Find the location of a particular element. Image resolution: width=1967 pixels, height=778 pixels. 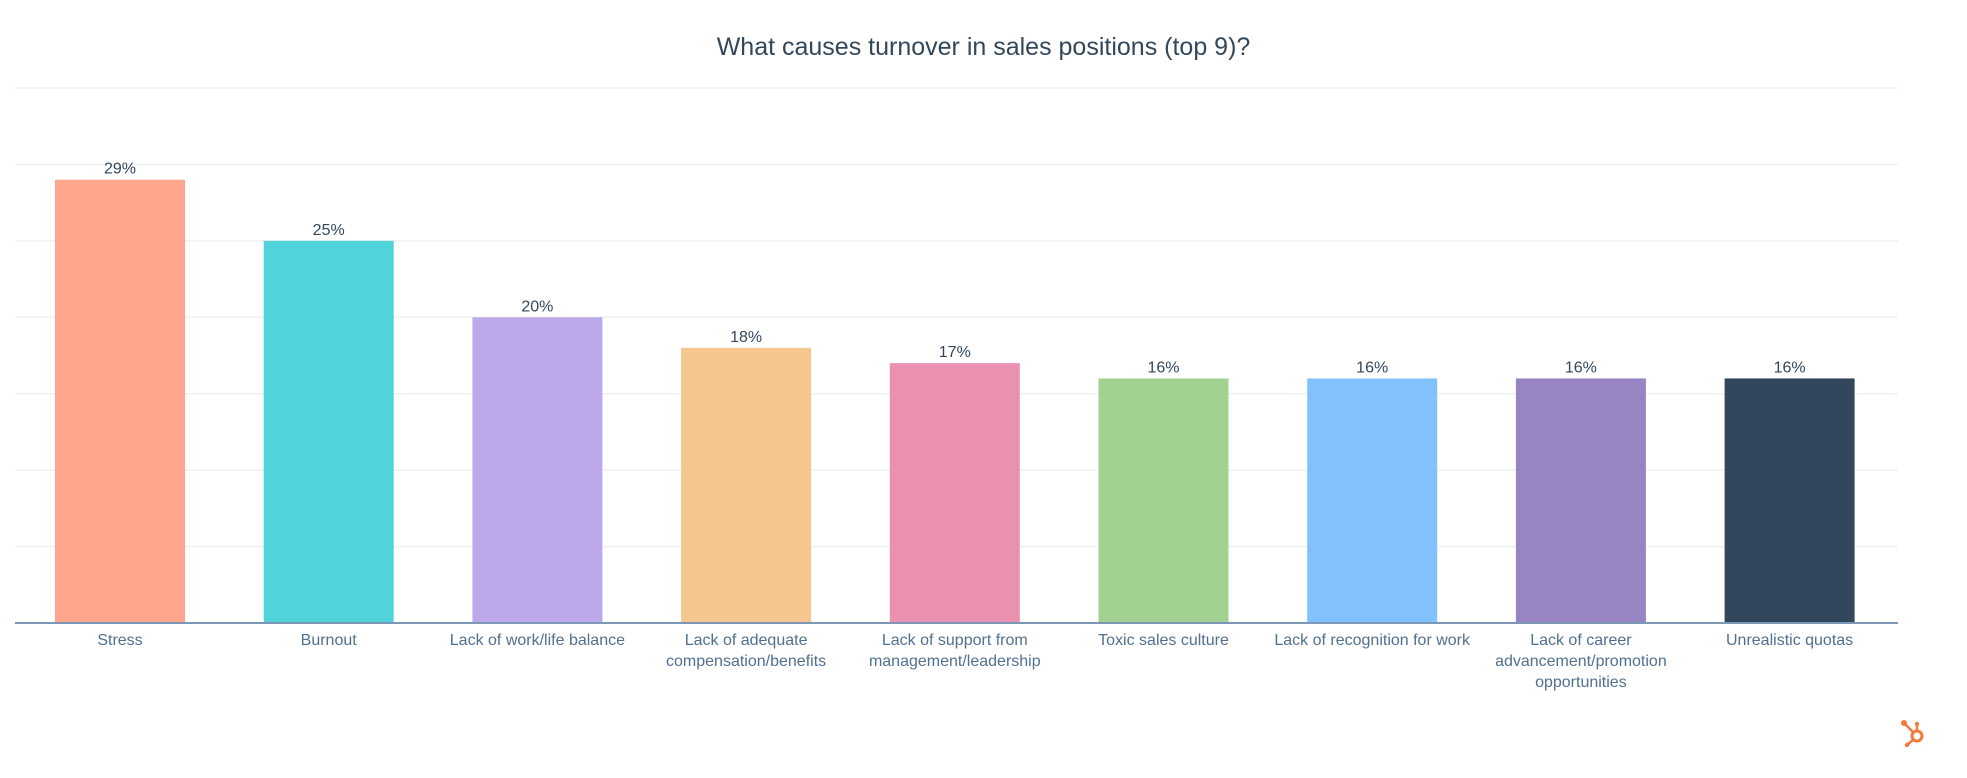

x-tick-label: Stress is located at coordinates (120, 640).